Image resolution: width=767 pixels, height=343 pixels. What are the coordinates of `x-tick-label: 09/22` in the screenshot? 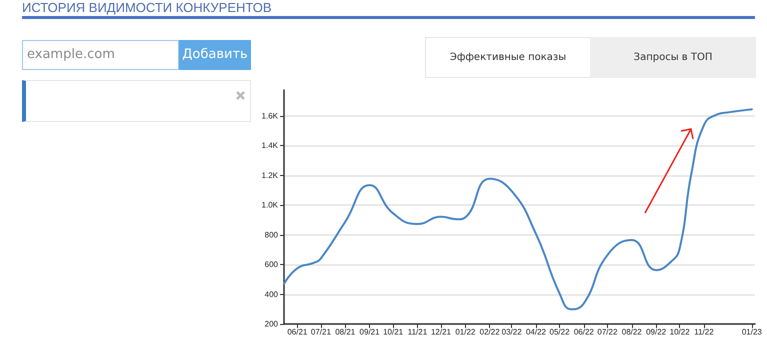 It's located at (656, 332).